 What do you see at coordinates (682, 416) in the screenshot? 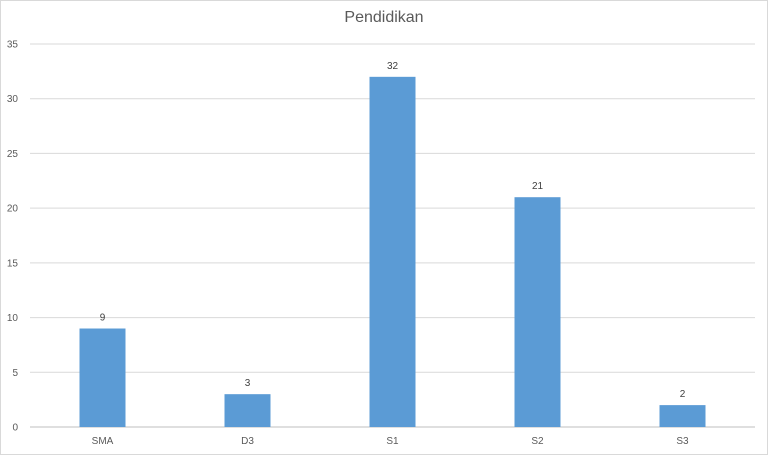
I see `bar-s3` at bounding box center [682, 416].